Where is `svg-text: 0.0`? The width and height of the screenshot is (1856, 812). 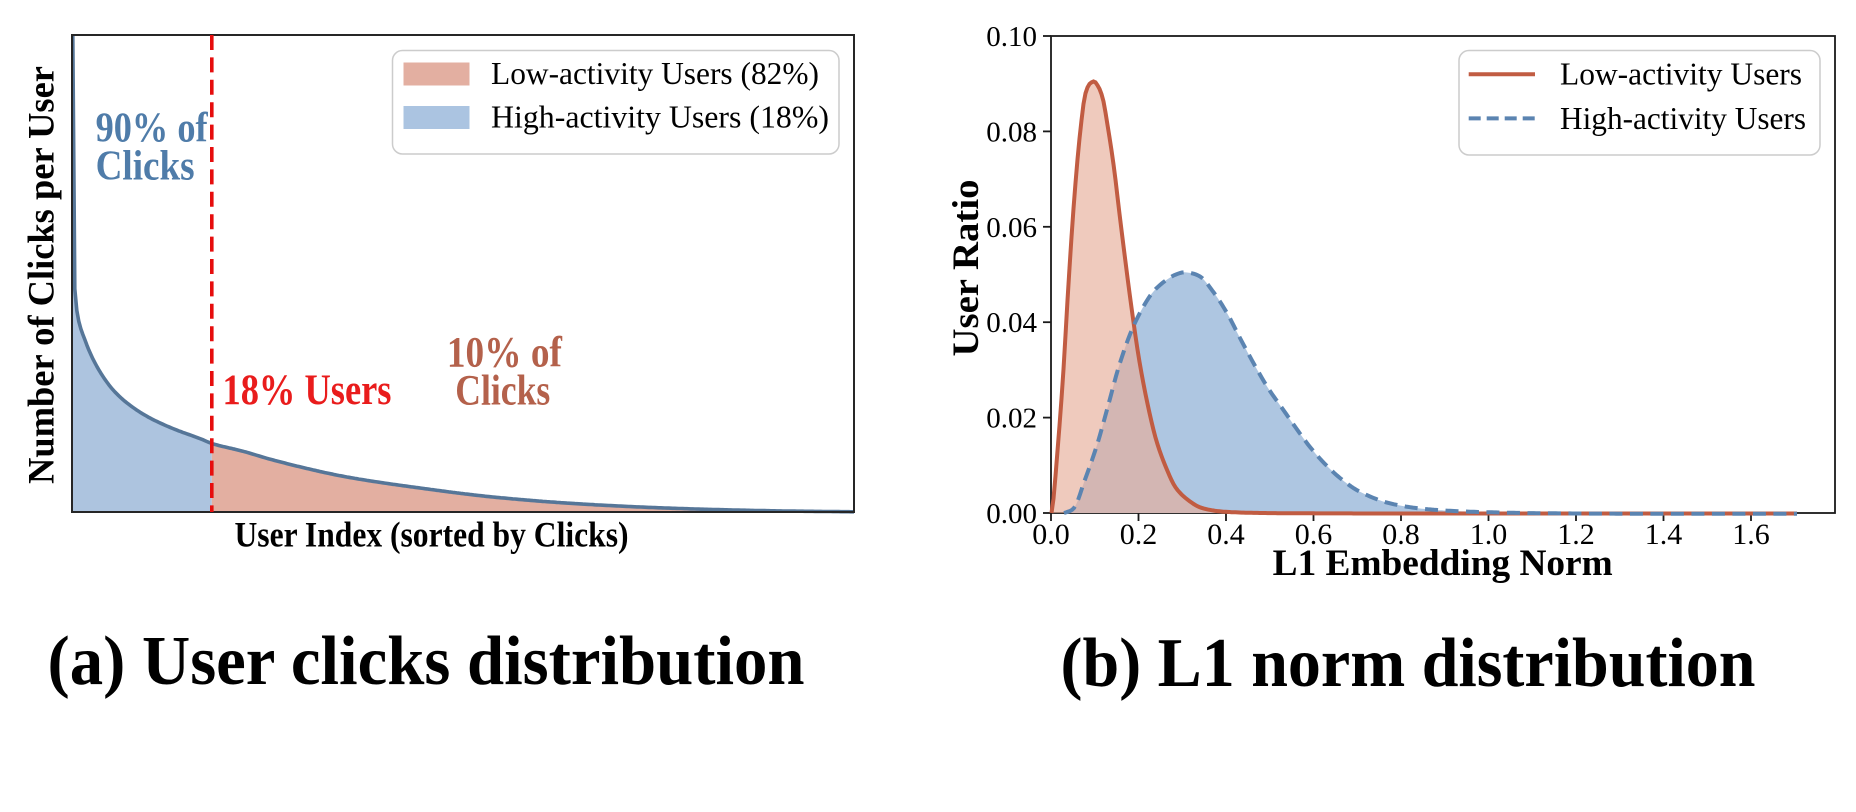
svg-text: 0.0 is located at coordinates (1051, 534).